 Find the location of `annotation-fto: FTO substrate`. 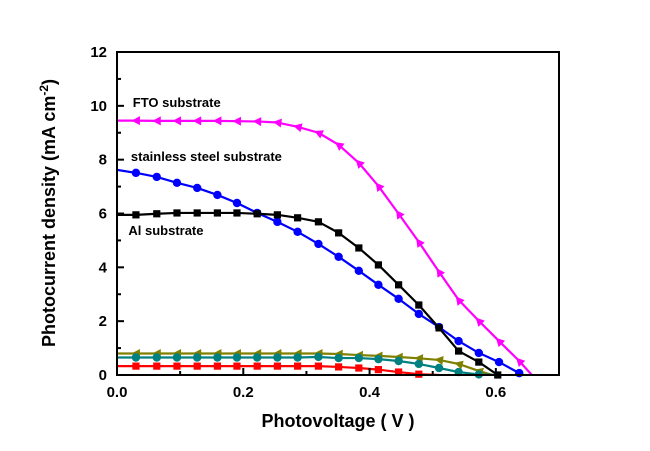

annotation-fto: FTO substrate is located at coordinates (177, 102).